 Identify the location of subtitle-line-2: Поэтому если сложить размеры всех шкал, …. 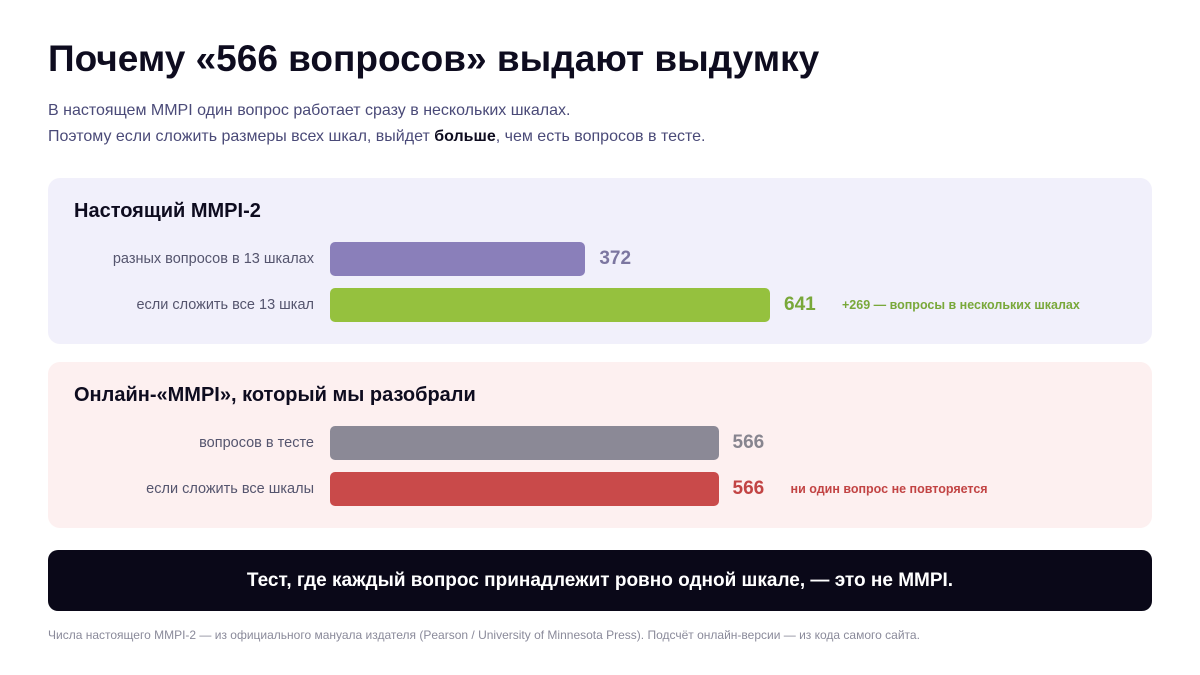
(376, 137).